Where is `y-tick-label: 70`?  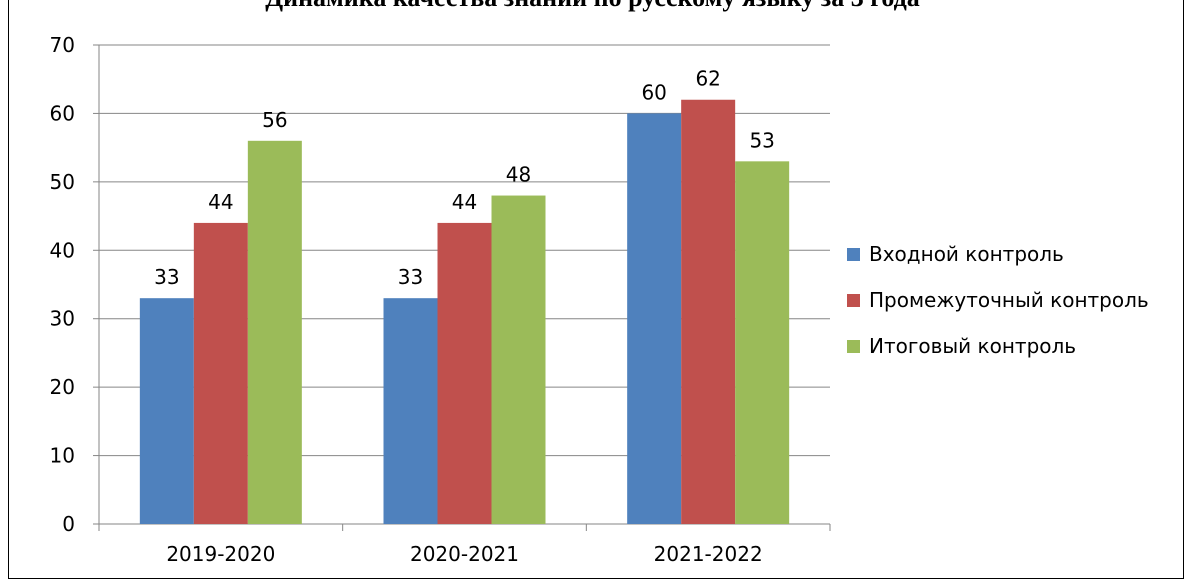
y-tick-label: 70 is located at coordinates (62, 45).